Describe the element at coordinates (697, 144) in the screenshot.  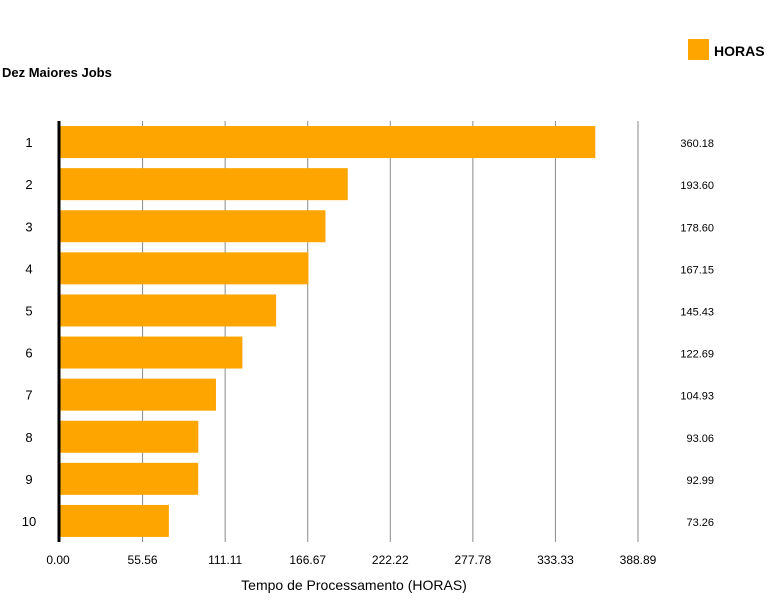
I see `value-label: 360.18` at that location.